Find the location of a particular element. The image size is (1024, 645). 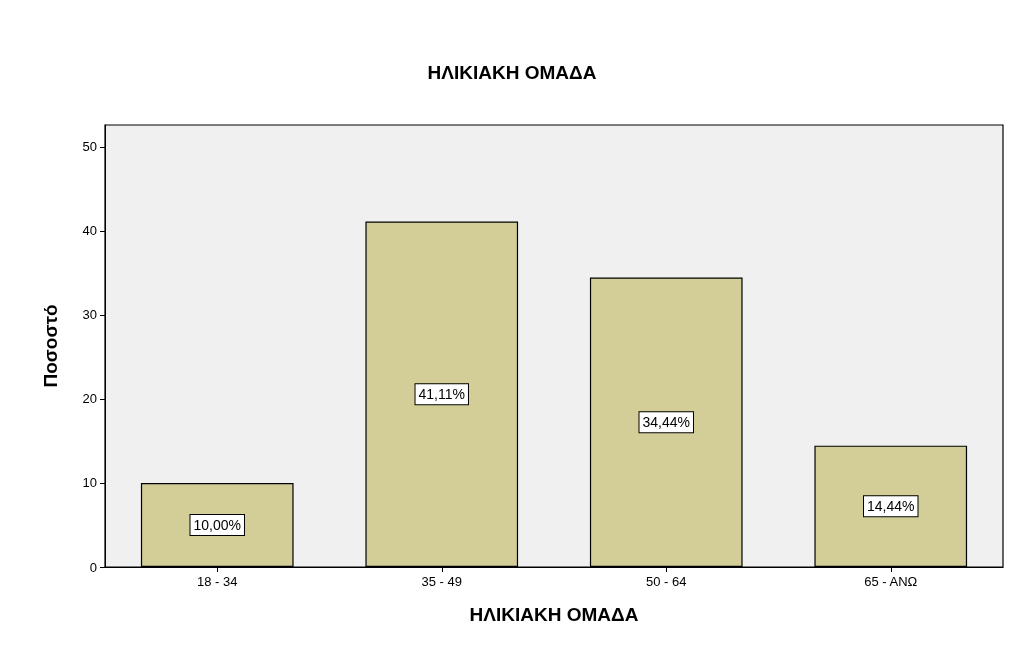

x-tick-label: 50 - 64 is located at coordinates (666, 581).